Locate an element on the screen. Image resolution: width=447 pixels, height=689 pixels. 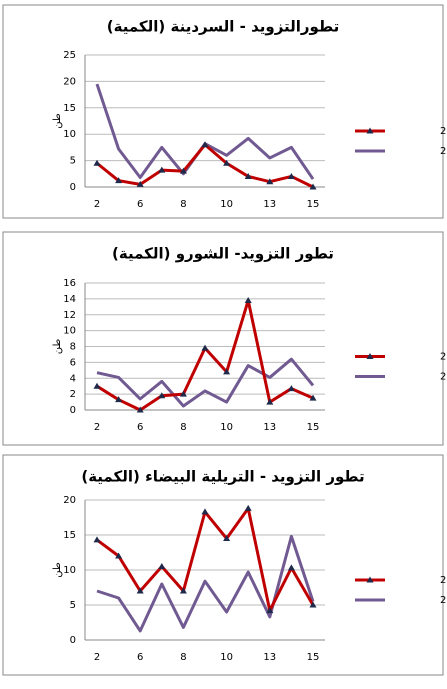
y-tick-label: 2 is located at coordinates (73, 394).